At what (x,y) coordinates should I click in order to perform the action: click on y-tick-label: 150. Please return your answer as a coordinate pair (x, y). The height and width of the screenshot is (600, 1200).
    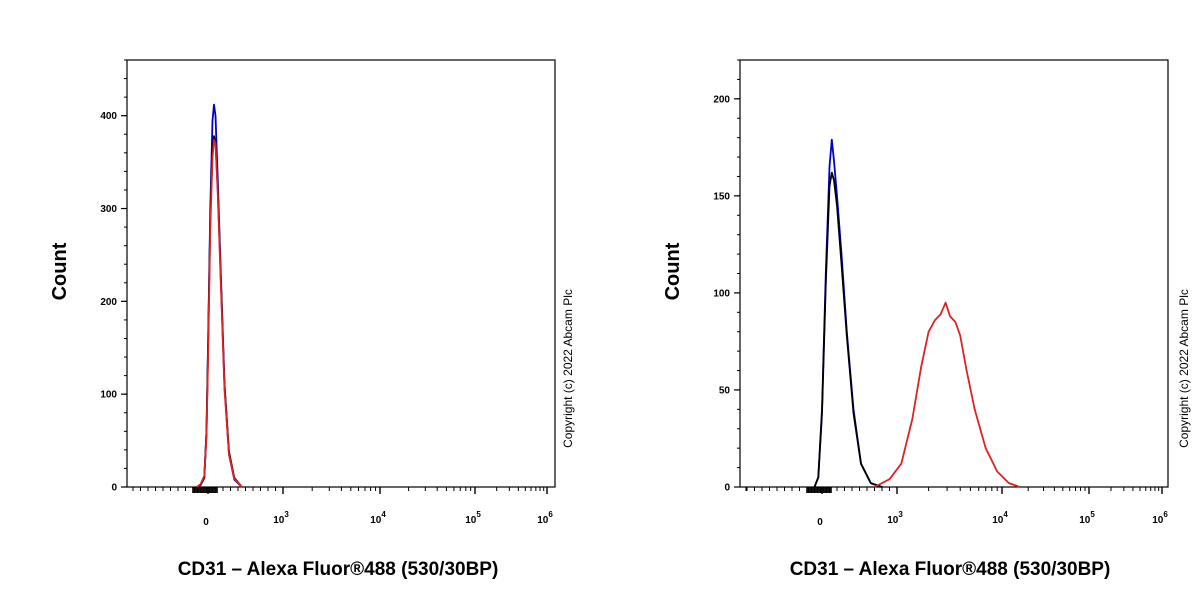
    Looking at the image, I should click on (721, 196).